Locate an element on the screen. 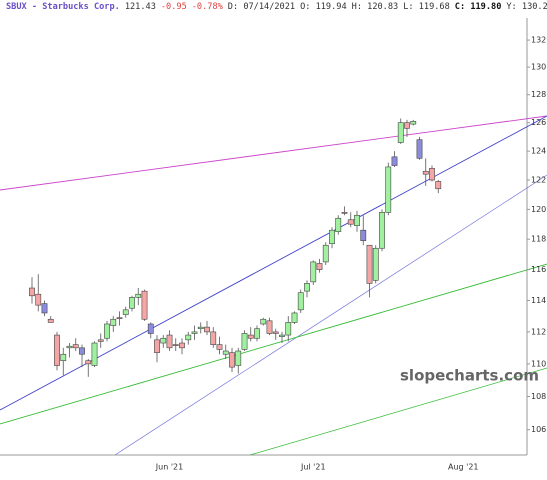  y-tick-label: 132 is located at coordinates (538, 40).